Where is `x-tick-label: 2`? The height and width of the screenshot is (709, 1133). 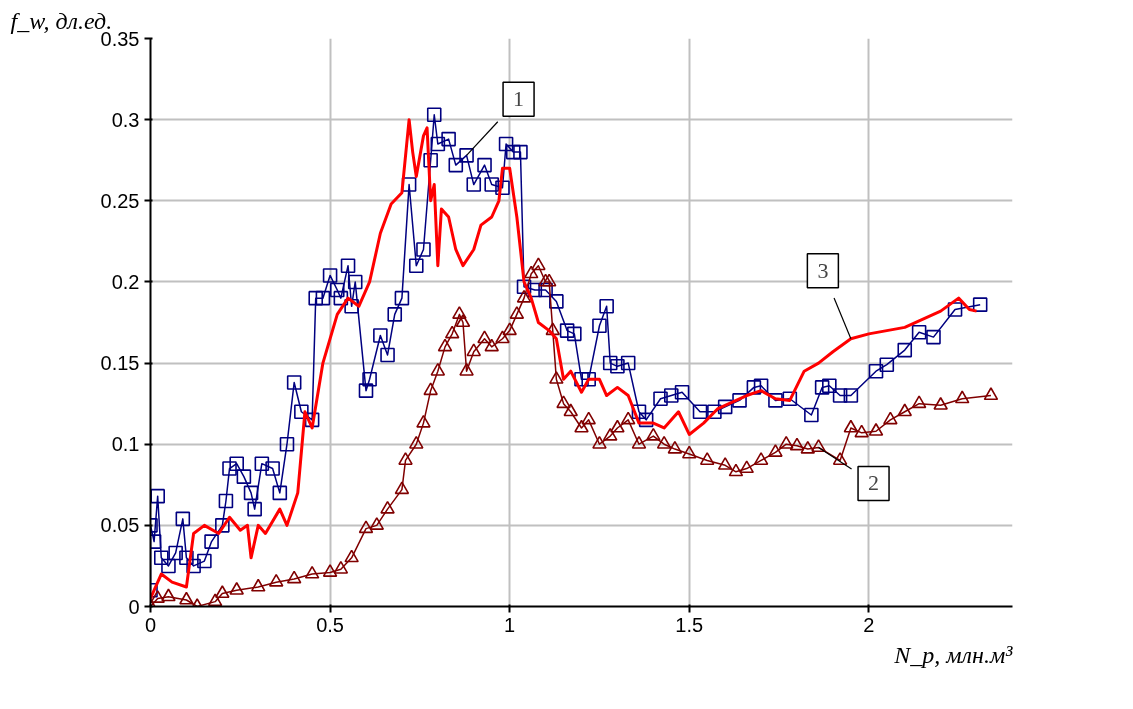 x-tick-label: 2 is located at coordinates (869, 624).